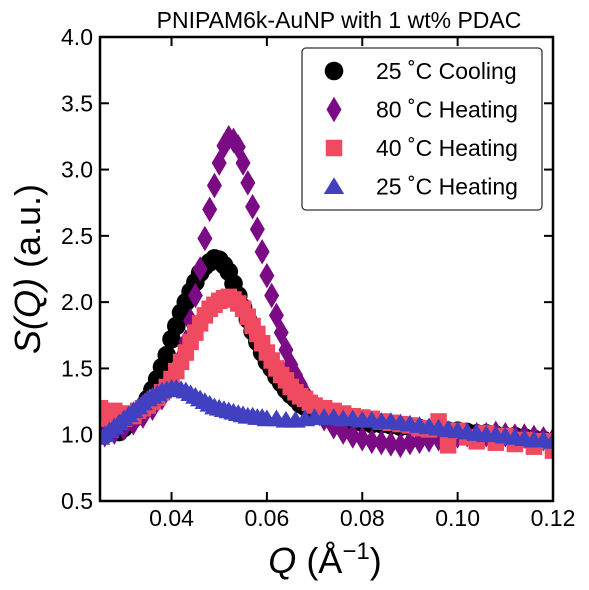 Image resolution: width=589 pixels, height=590 pixels. Describe the element at coordinates (267, 518) in the screenshot. I see `x-tick-label: 0.06` at that location.